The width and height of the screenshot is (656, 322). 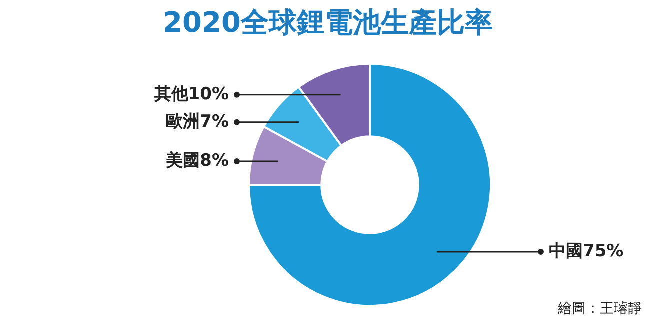 What do you see at coordinates (197, 160) in the screenshot?
I see `slice-label: 美國8%` at bounding box center [197, 160].